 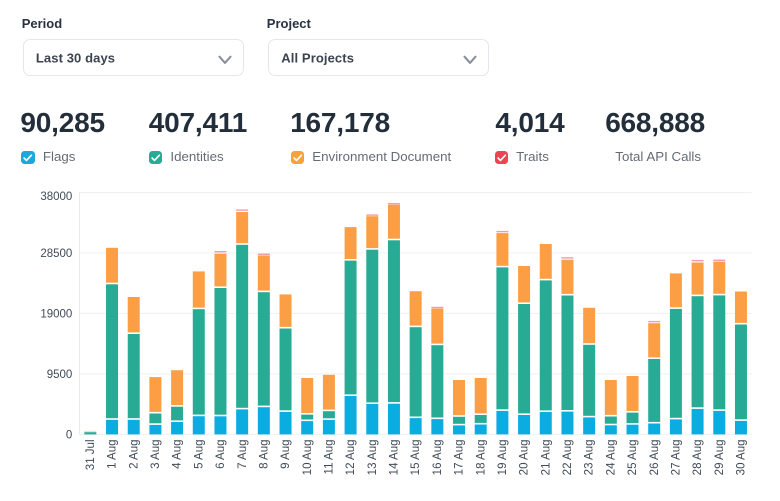 What do you see at coordinates (698, 458) in the screenshot?
I see `svg-text: 28 Aug` at bounding box center [698, 458].